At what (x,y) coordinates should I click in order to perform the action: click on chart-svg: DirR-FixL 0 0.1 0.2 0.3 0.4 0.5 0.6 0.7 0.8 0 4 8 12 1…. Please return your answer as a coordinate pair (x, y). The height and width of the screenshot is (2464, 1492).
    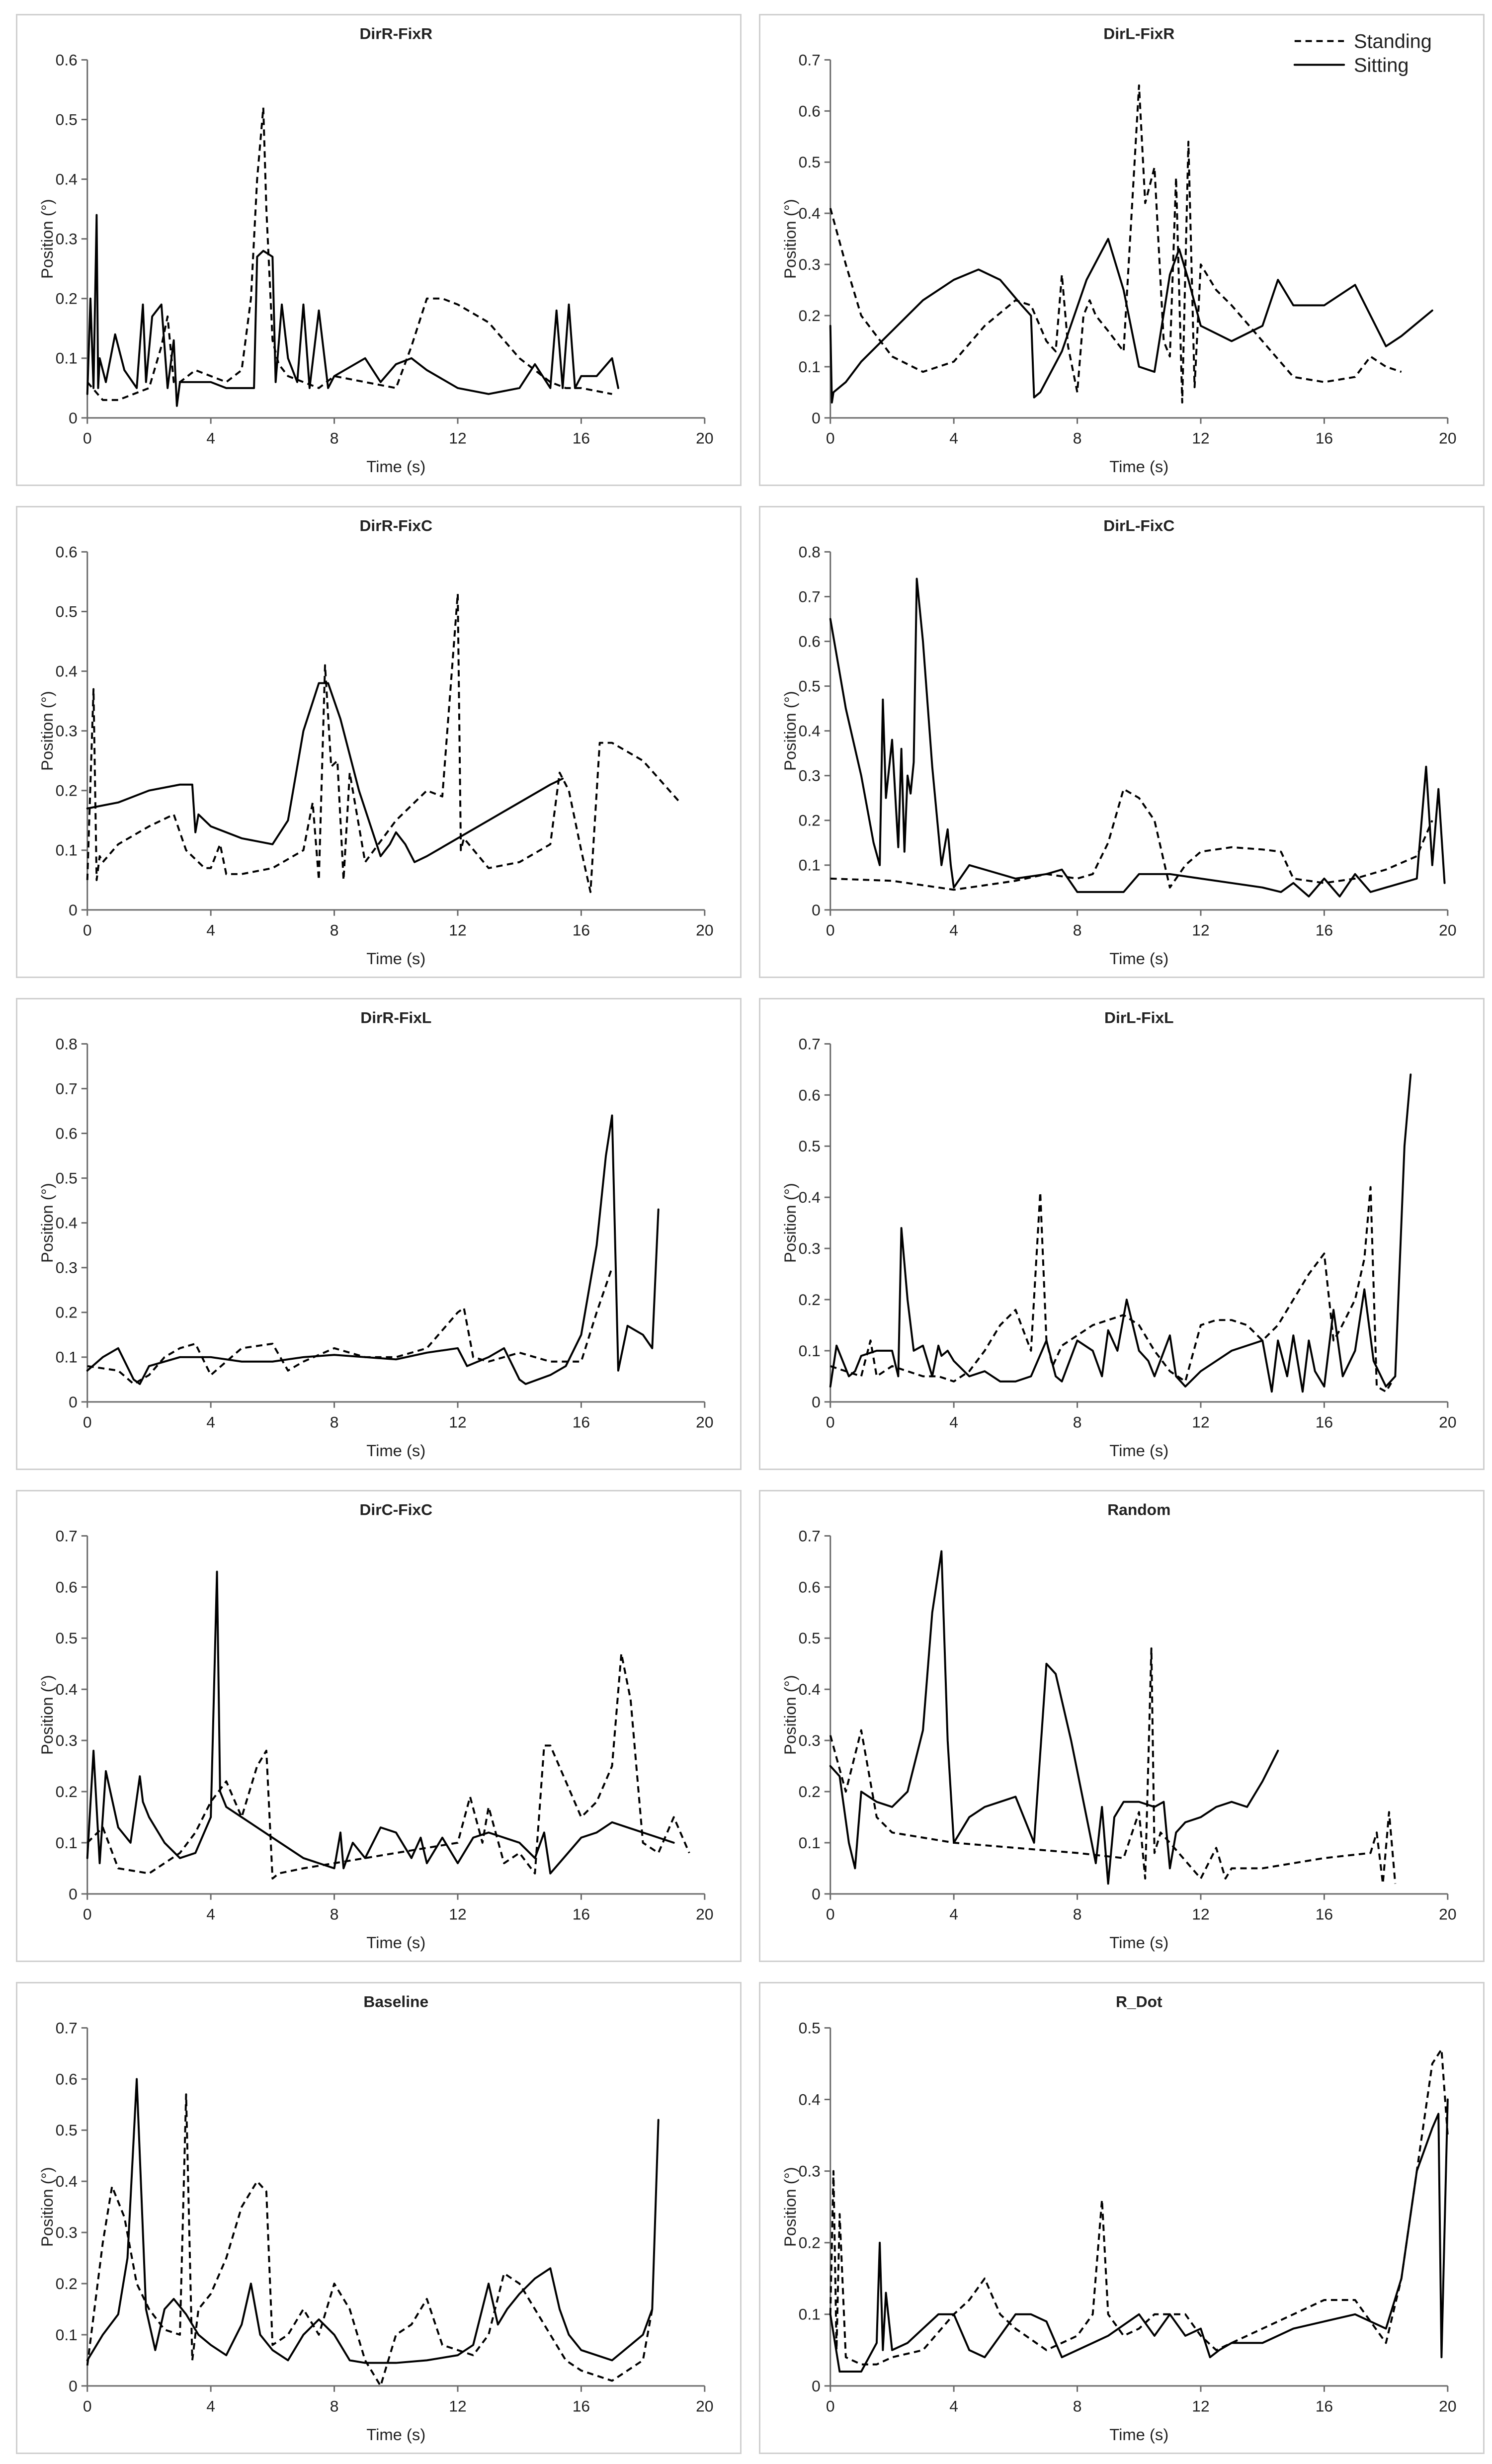
    Looking at the image, I should click on (375, 1235).